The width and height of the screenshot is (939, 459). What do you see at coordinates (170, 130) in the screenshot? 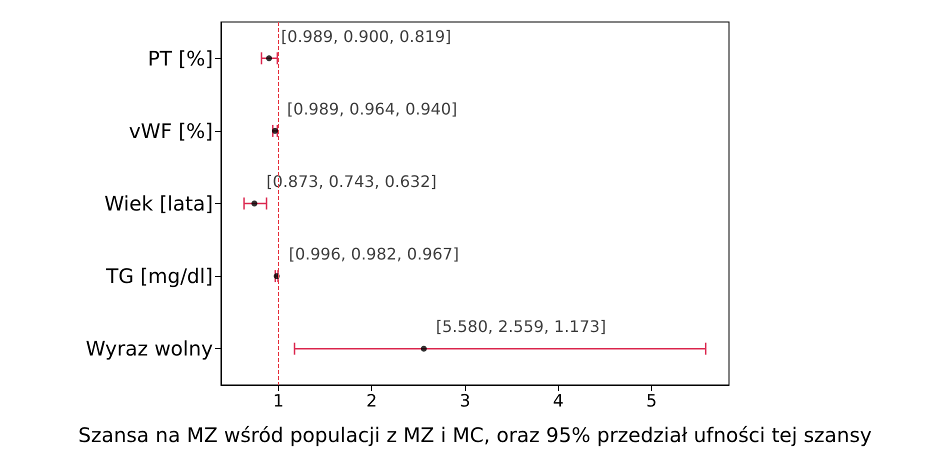
I see `y-tick-label: vWF [%]` at bounding box center [170, 130].